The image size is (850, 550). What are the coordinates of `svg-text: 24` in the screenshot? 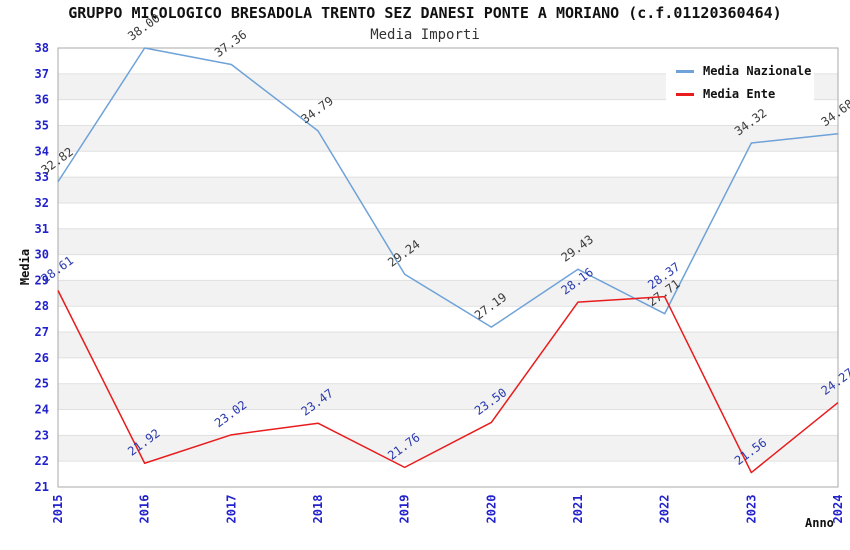 It's located at (42, 410).